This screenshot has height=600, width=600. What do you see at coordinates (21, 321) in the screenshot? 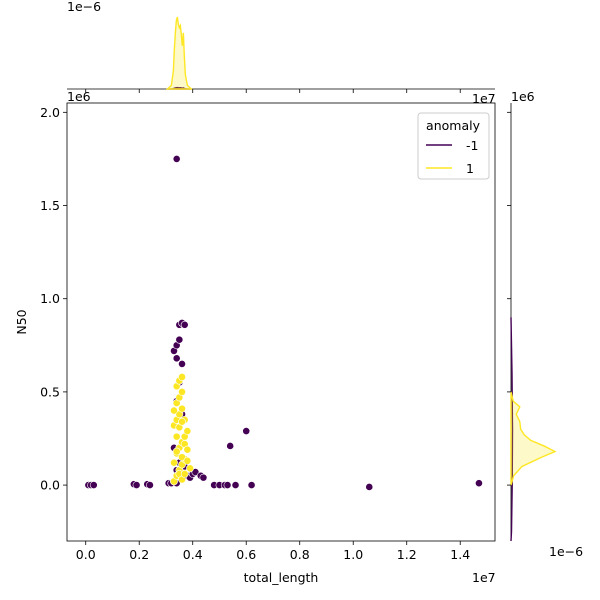
I see `y-axis-label: N50` at bounding box center [21, 321].